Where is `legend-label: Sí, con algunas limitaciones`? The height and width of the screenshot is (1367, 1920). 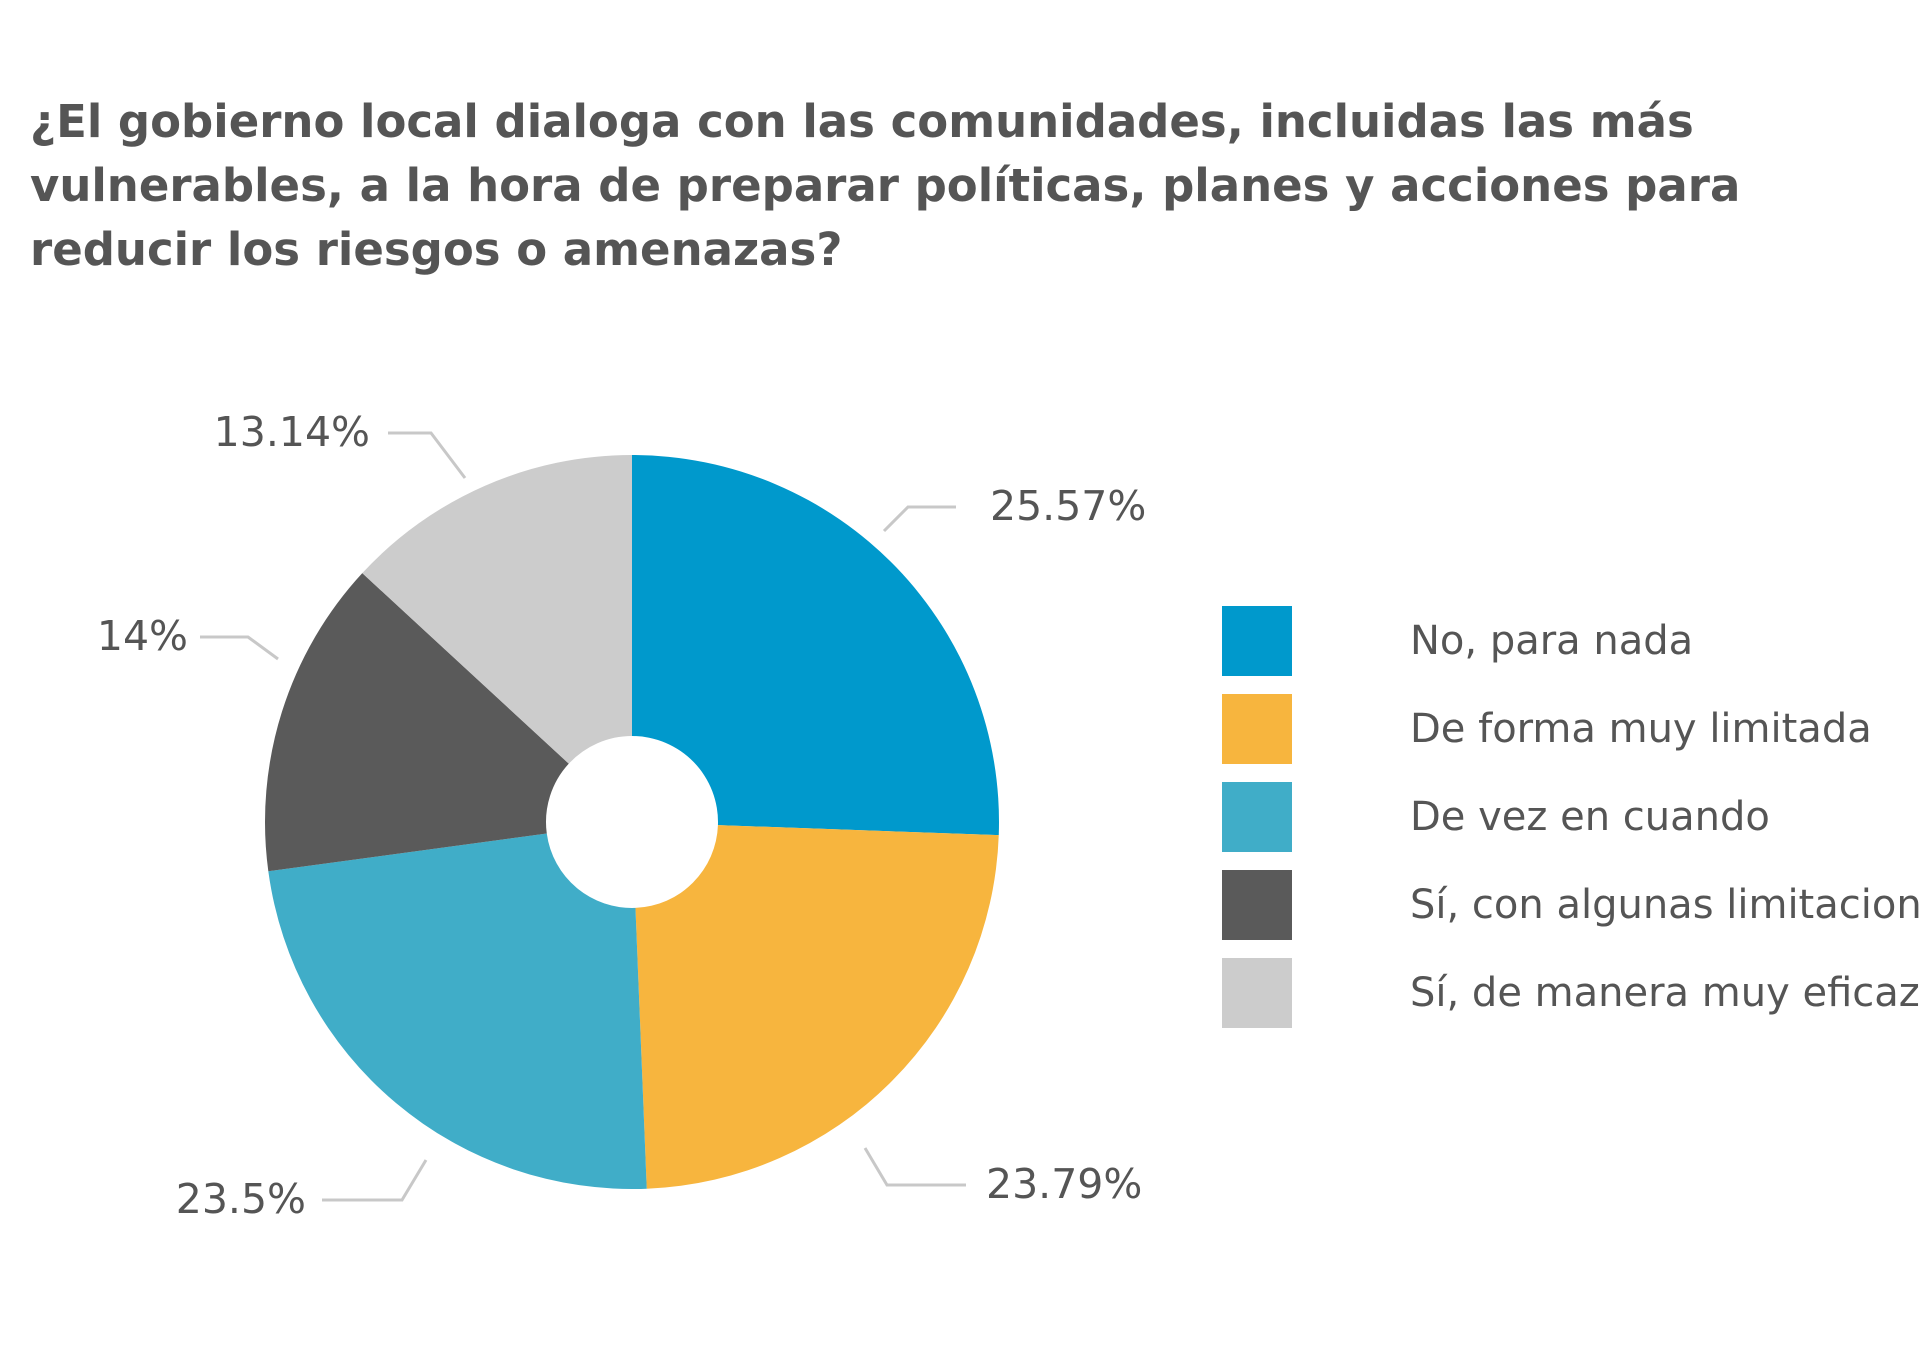 legend-label: Sí, con algunas limitaciones is located at coordinates (1665, 905).